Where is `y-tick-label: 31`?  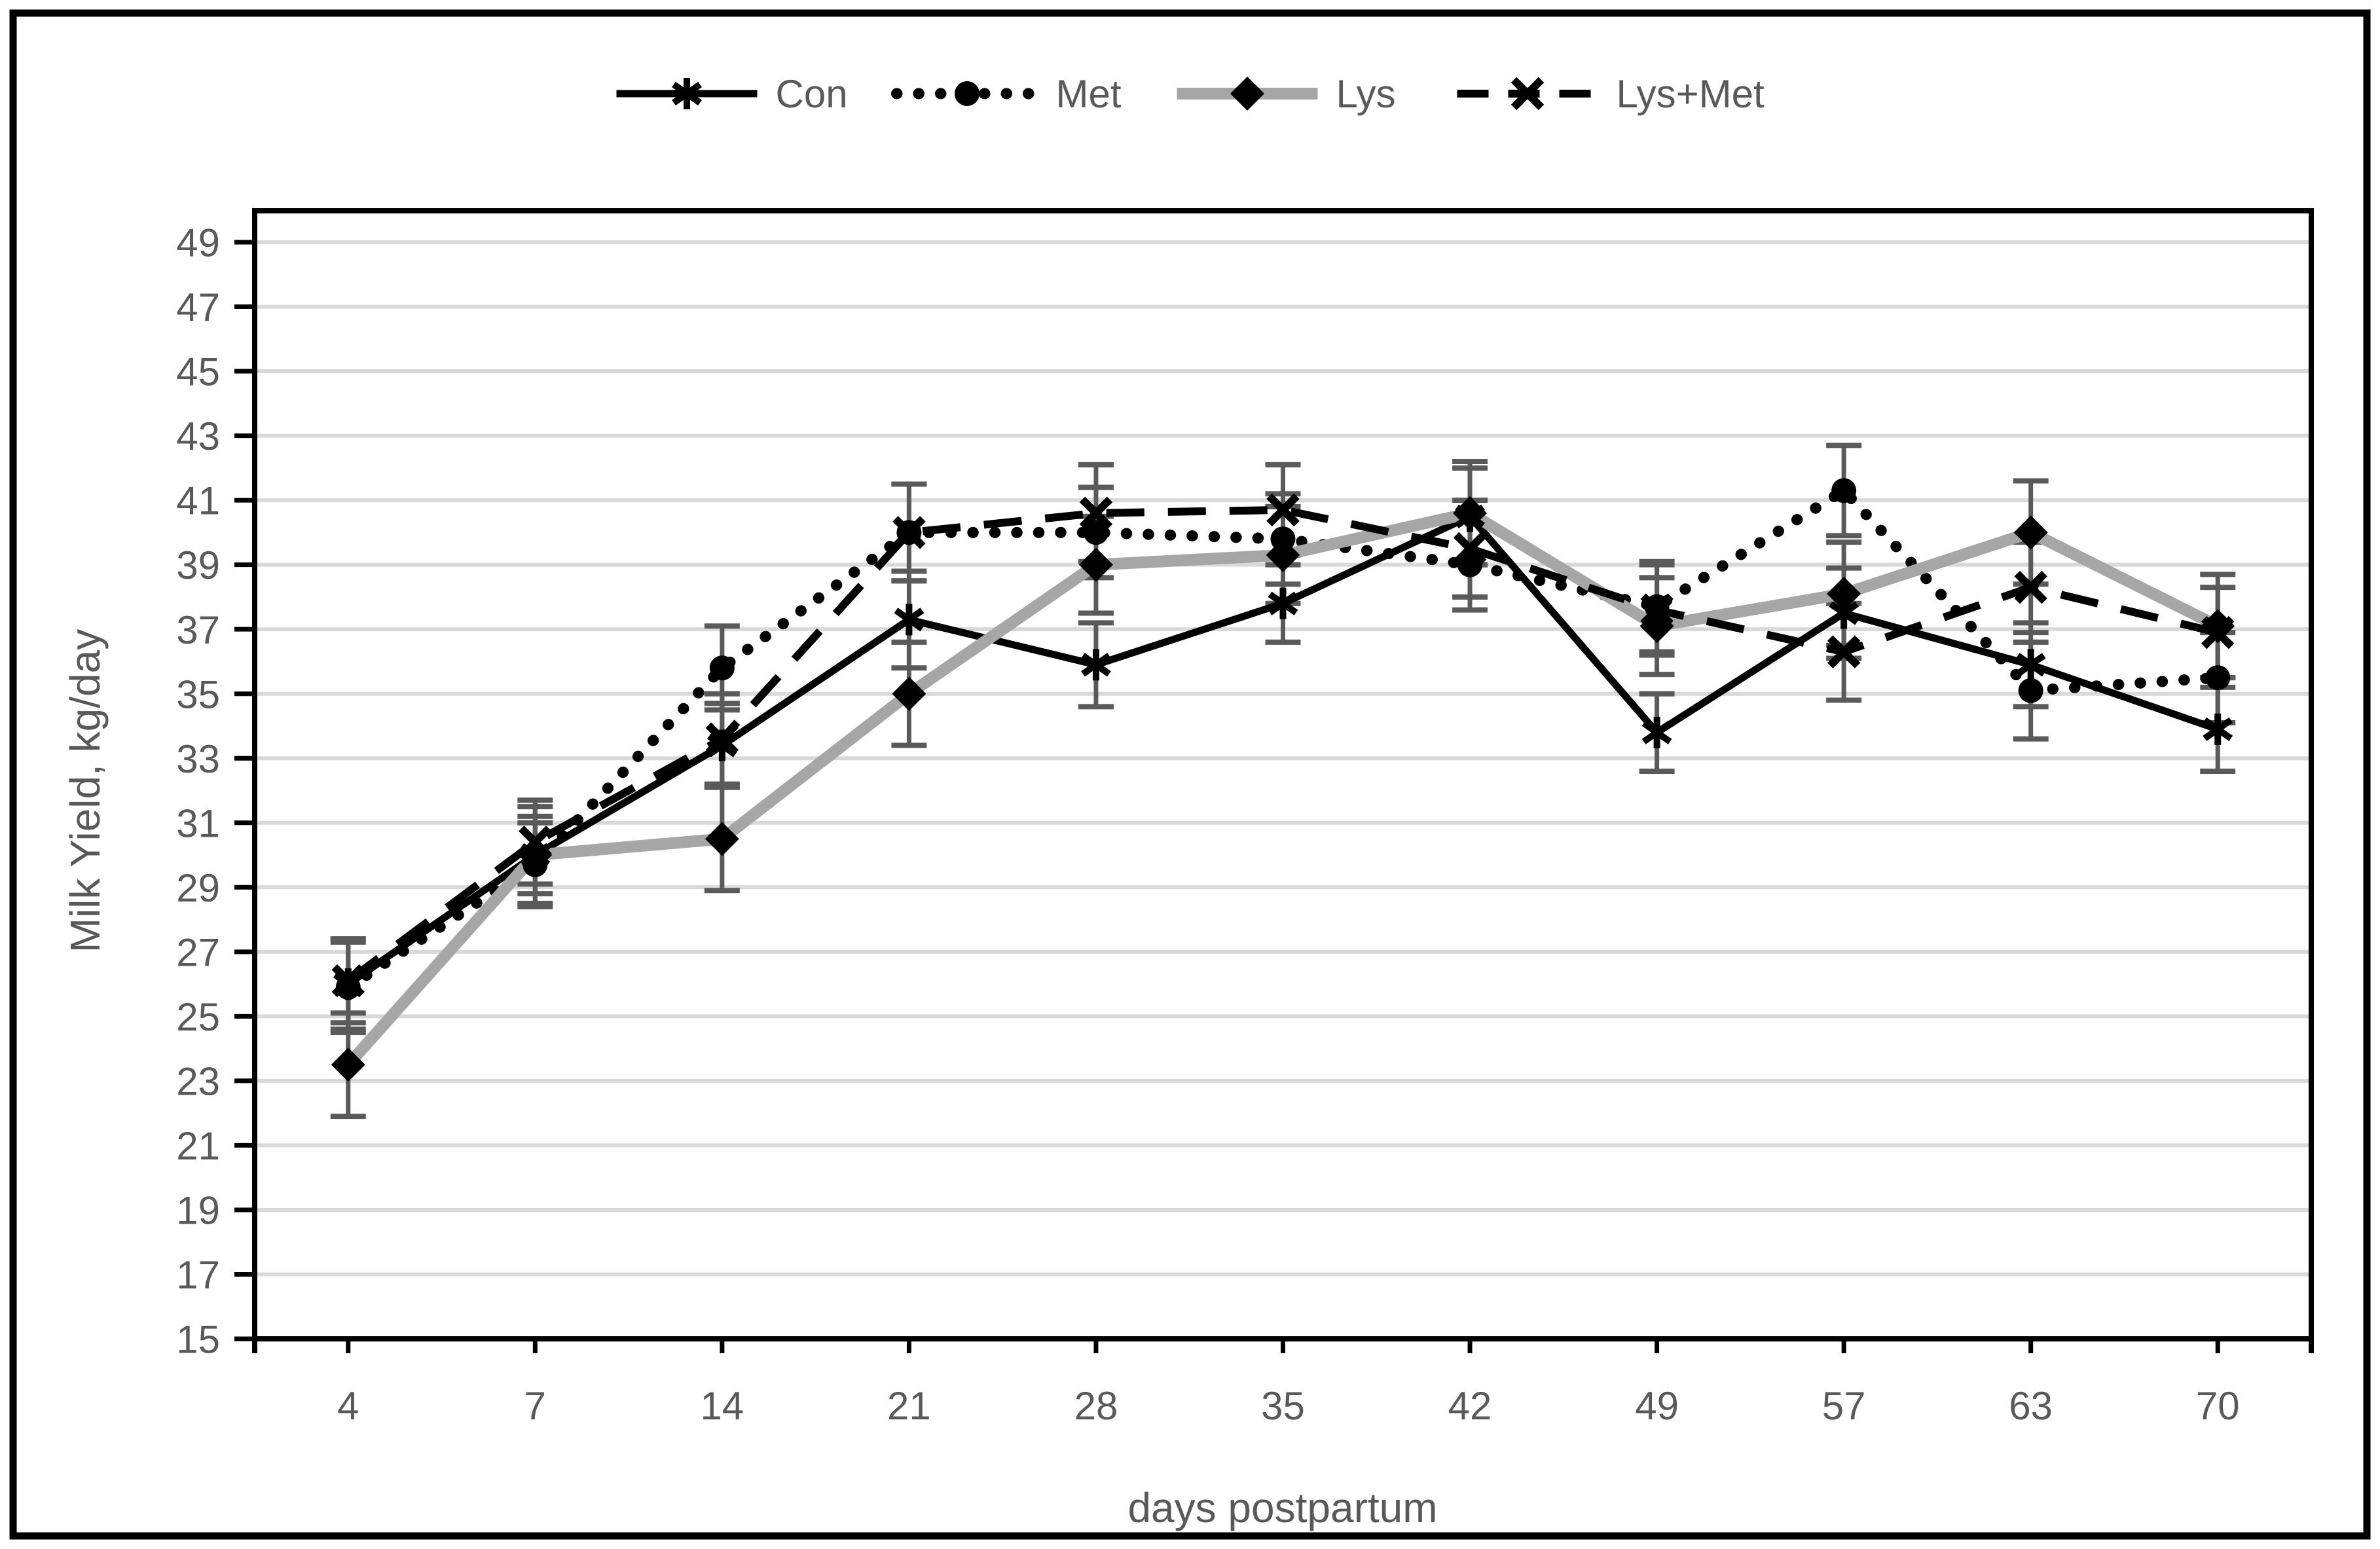 y-tick-label: 31 is located at coordinates (198, 823).